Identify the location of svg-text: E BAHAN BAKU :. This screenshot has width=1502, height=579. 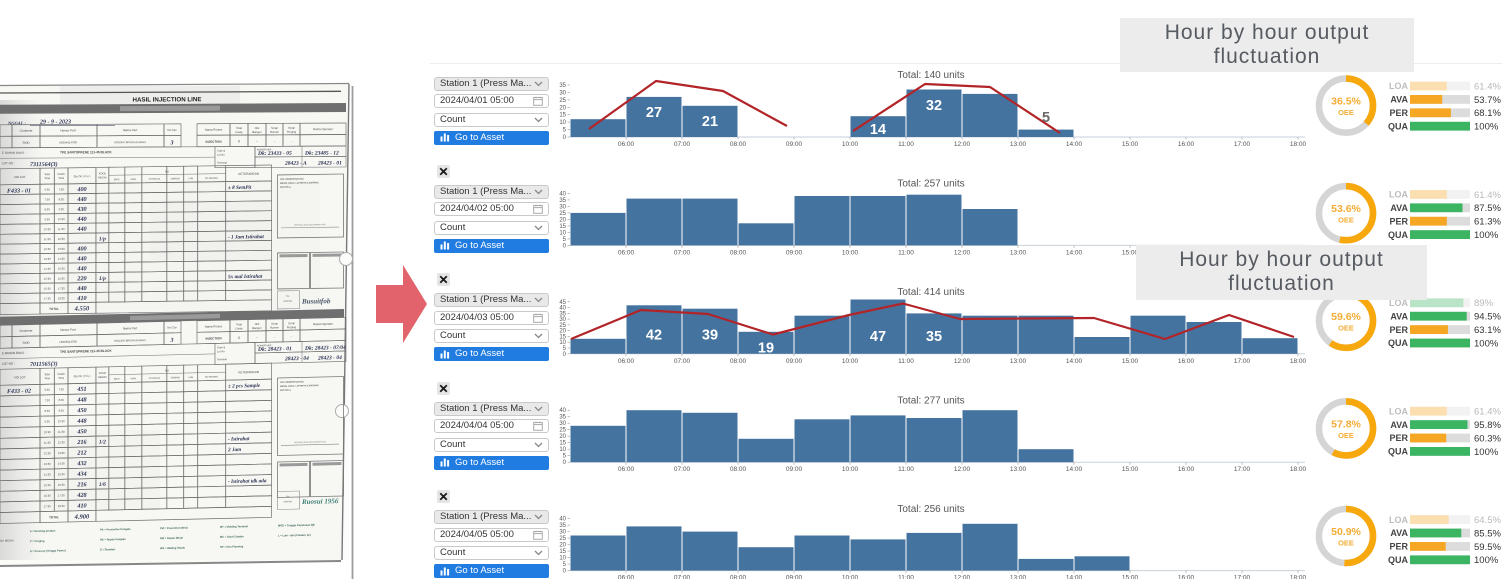
(14, 153).